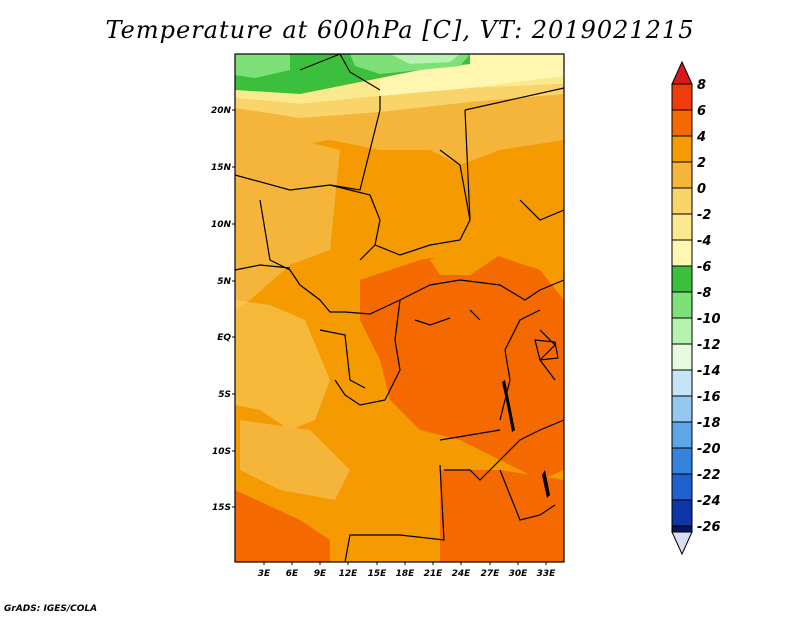 The width and height of the screenshot is (800, 618). Describe the element at coordinates (709, 345) in the screenshot. I see `colorbar-label: -12` at that location.